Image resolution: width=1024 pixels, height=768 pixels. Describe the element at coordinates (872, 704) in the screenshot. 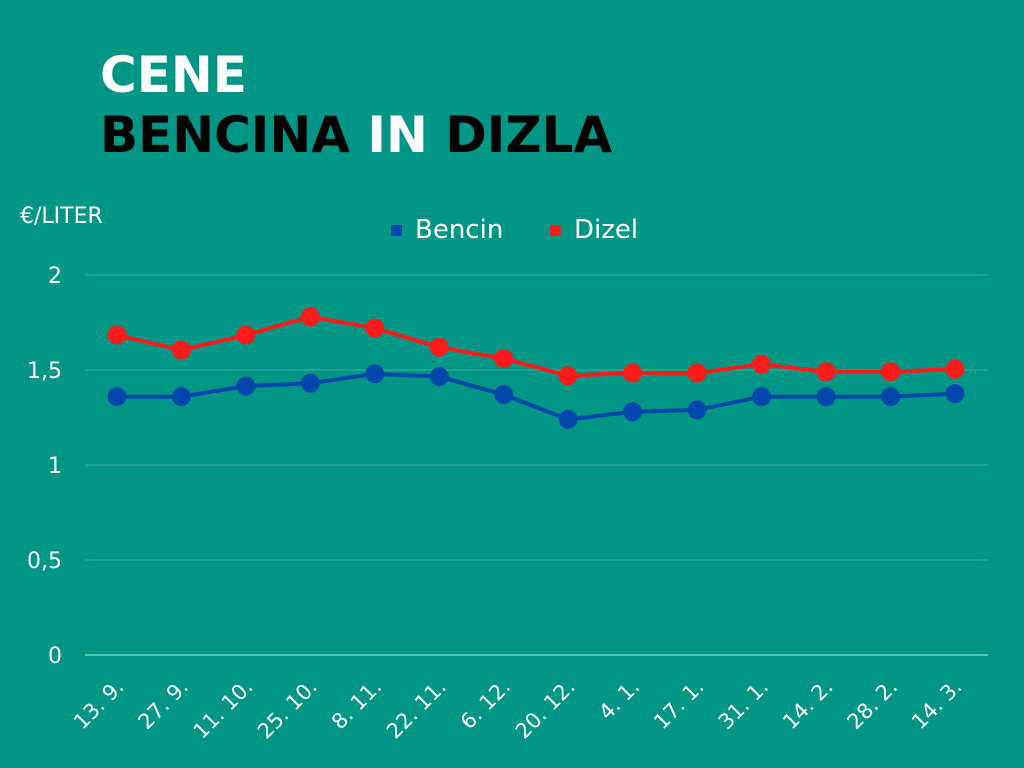

I see `x-tick-label: 28. 2.` at that location.